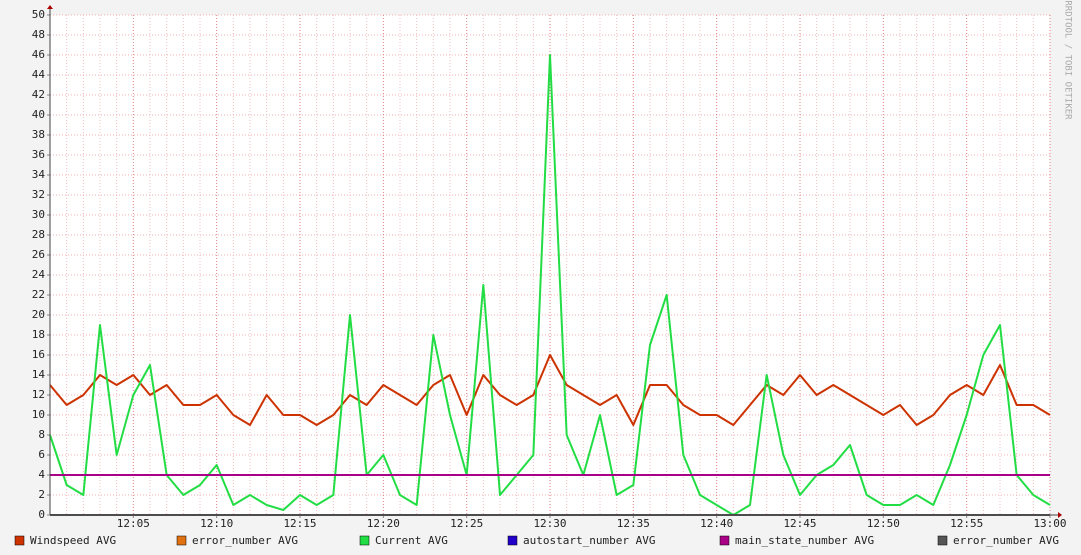 This screenshot has height=555, width=1081. What do you see at coordinates (216, 523) in the screenshot?
I see `x-tick-label: 12:10` at bounding box center [216, 523].